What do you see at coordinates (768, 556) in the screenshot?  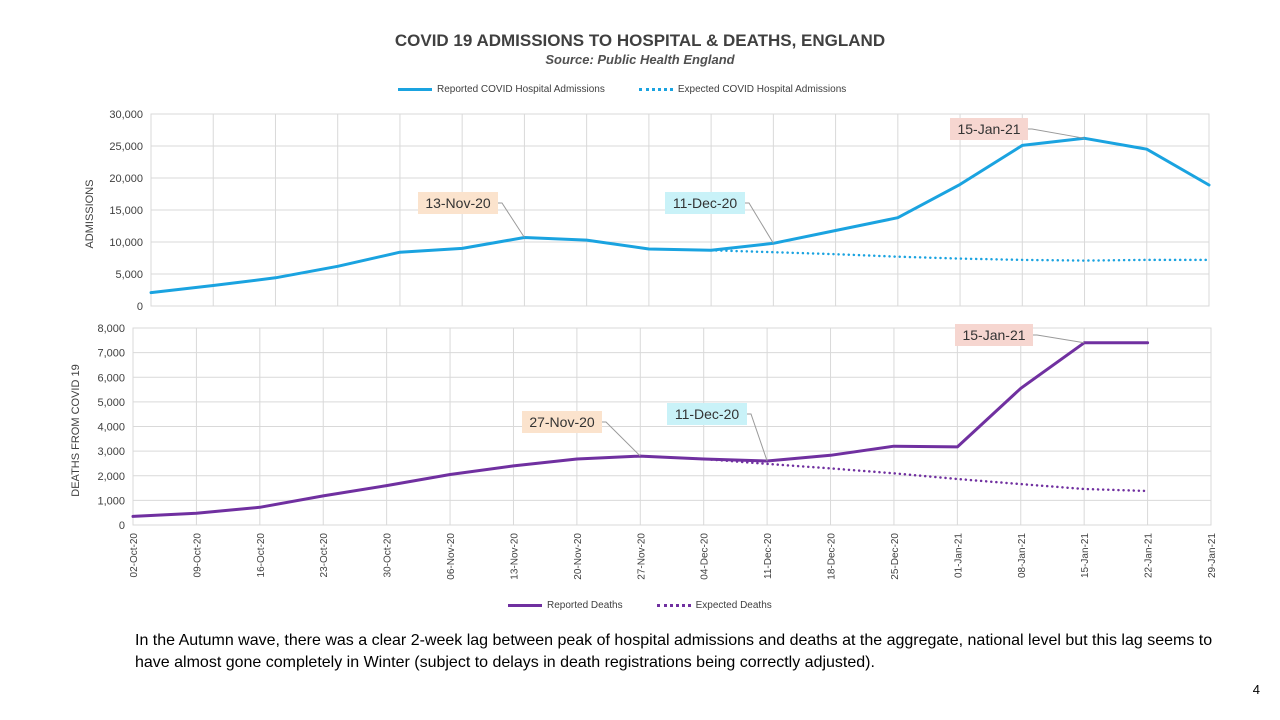 I see `x-tick-label: 11-Dec-20` at bounding box center [768, 556].